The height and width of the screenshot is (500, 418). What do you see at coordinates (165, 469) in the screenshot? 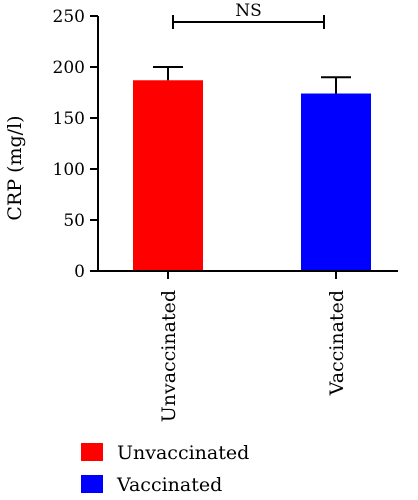
I see `legend: Unvaccinated Vaccinated` at bounding box center [165, 469].